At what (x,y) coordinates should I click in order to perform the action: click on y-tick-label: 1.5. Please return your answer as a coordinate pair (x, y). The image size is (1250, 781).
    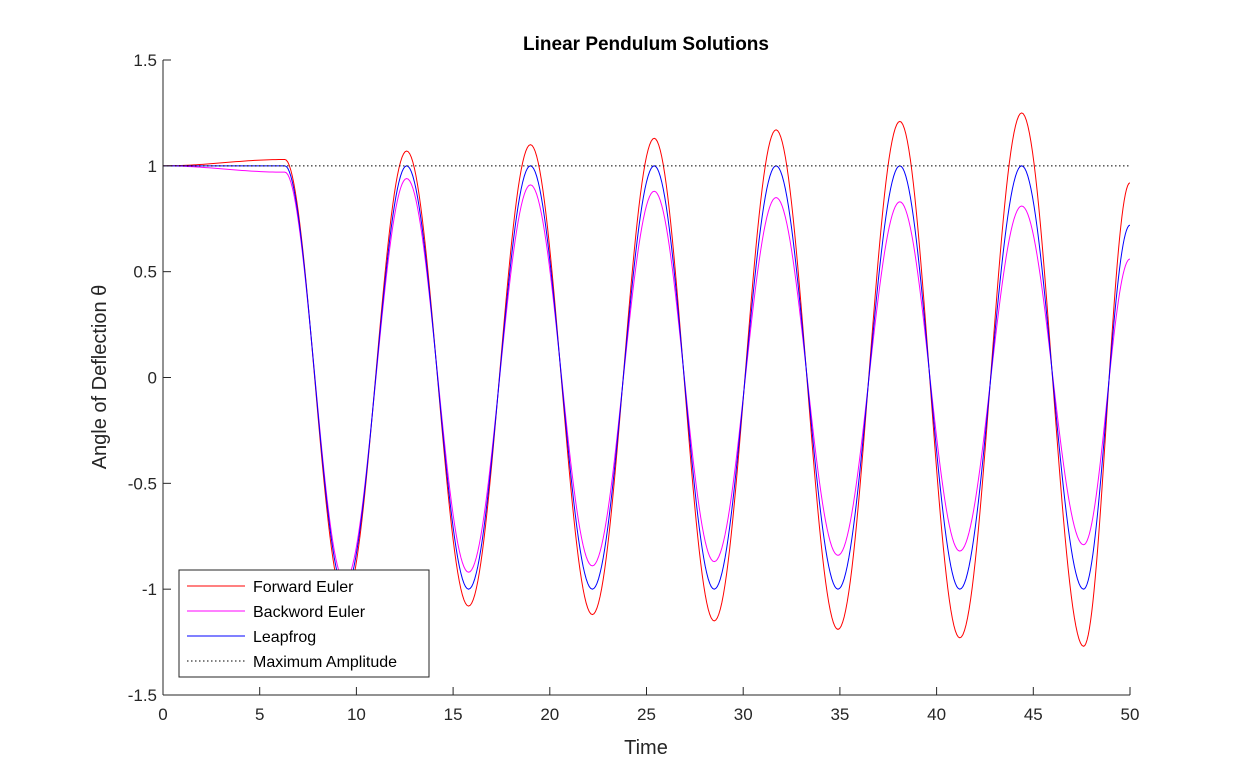
    Looking at the image, I should click on (145, 60).